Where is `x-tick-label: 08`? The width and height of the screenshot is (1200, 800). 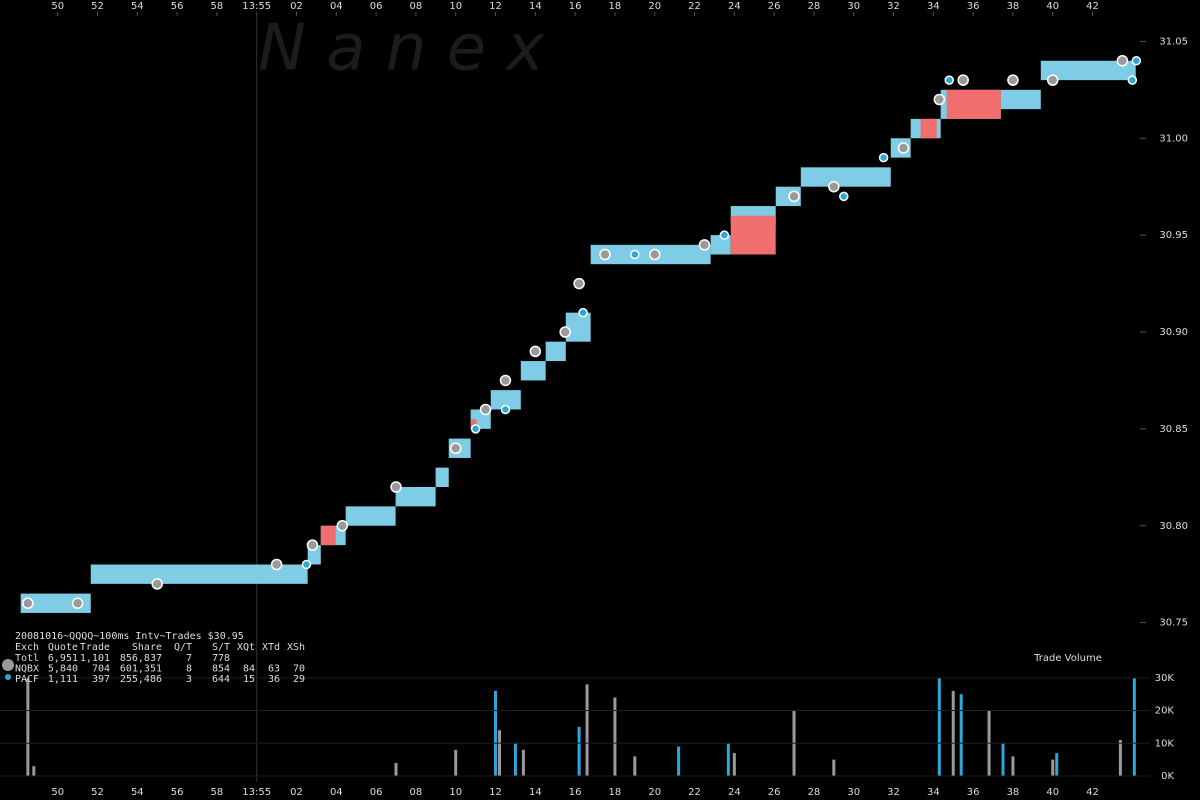
x-tick-label: 08 is located at coordinates (416, 792).